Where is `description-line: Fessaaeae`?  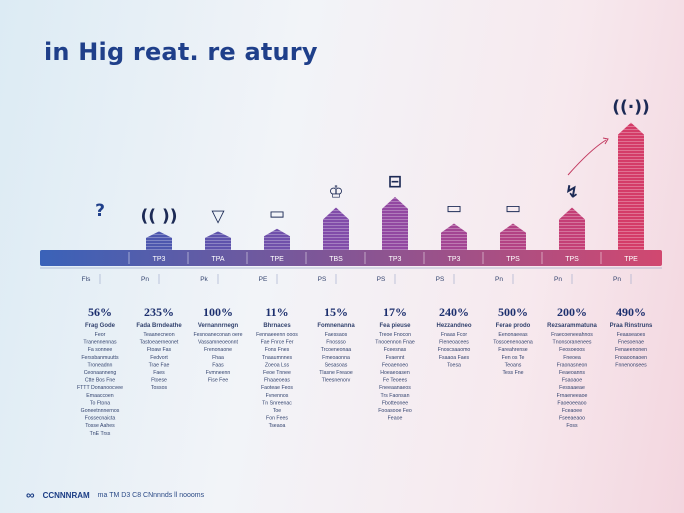 description-line: Fessaaeae is located at coordinates (572, 388).